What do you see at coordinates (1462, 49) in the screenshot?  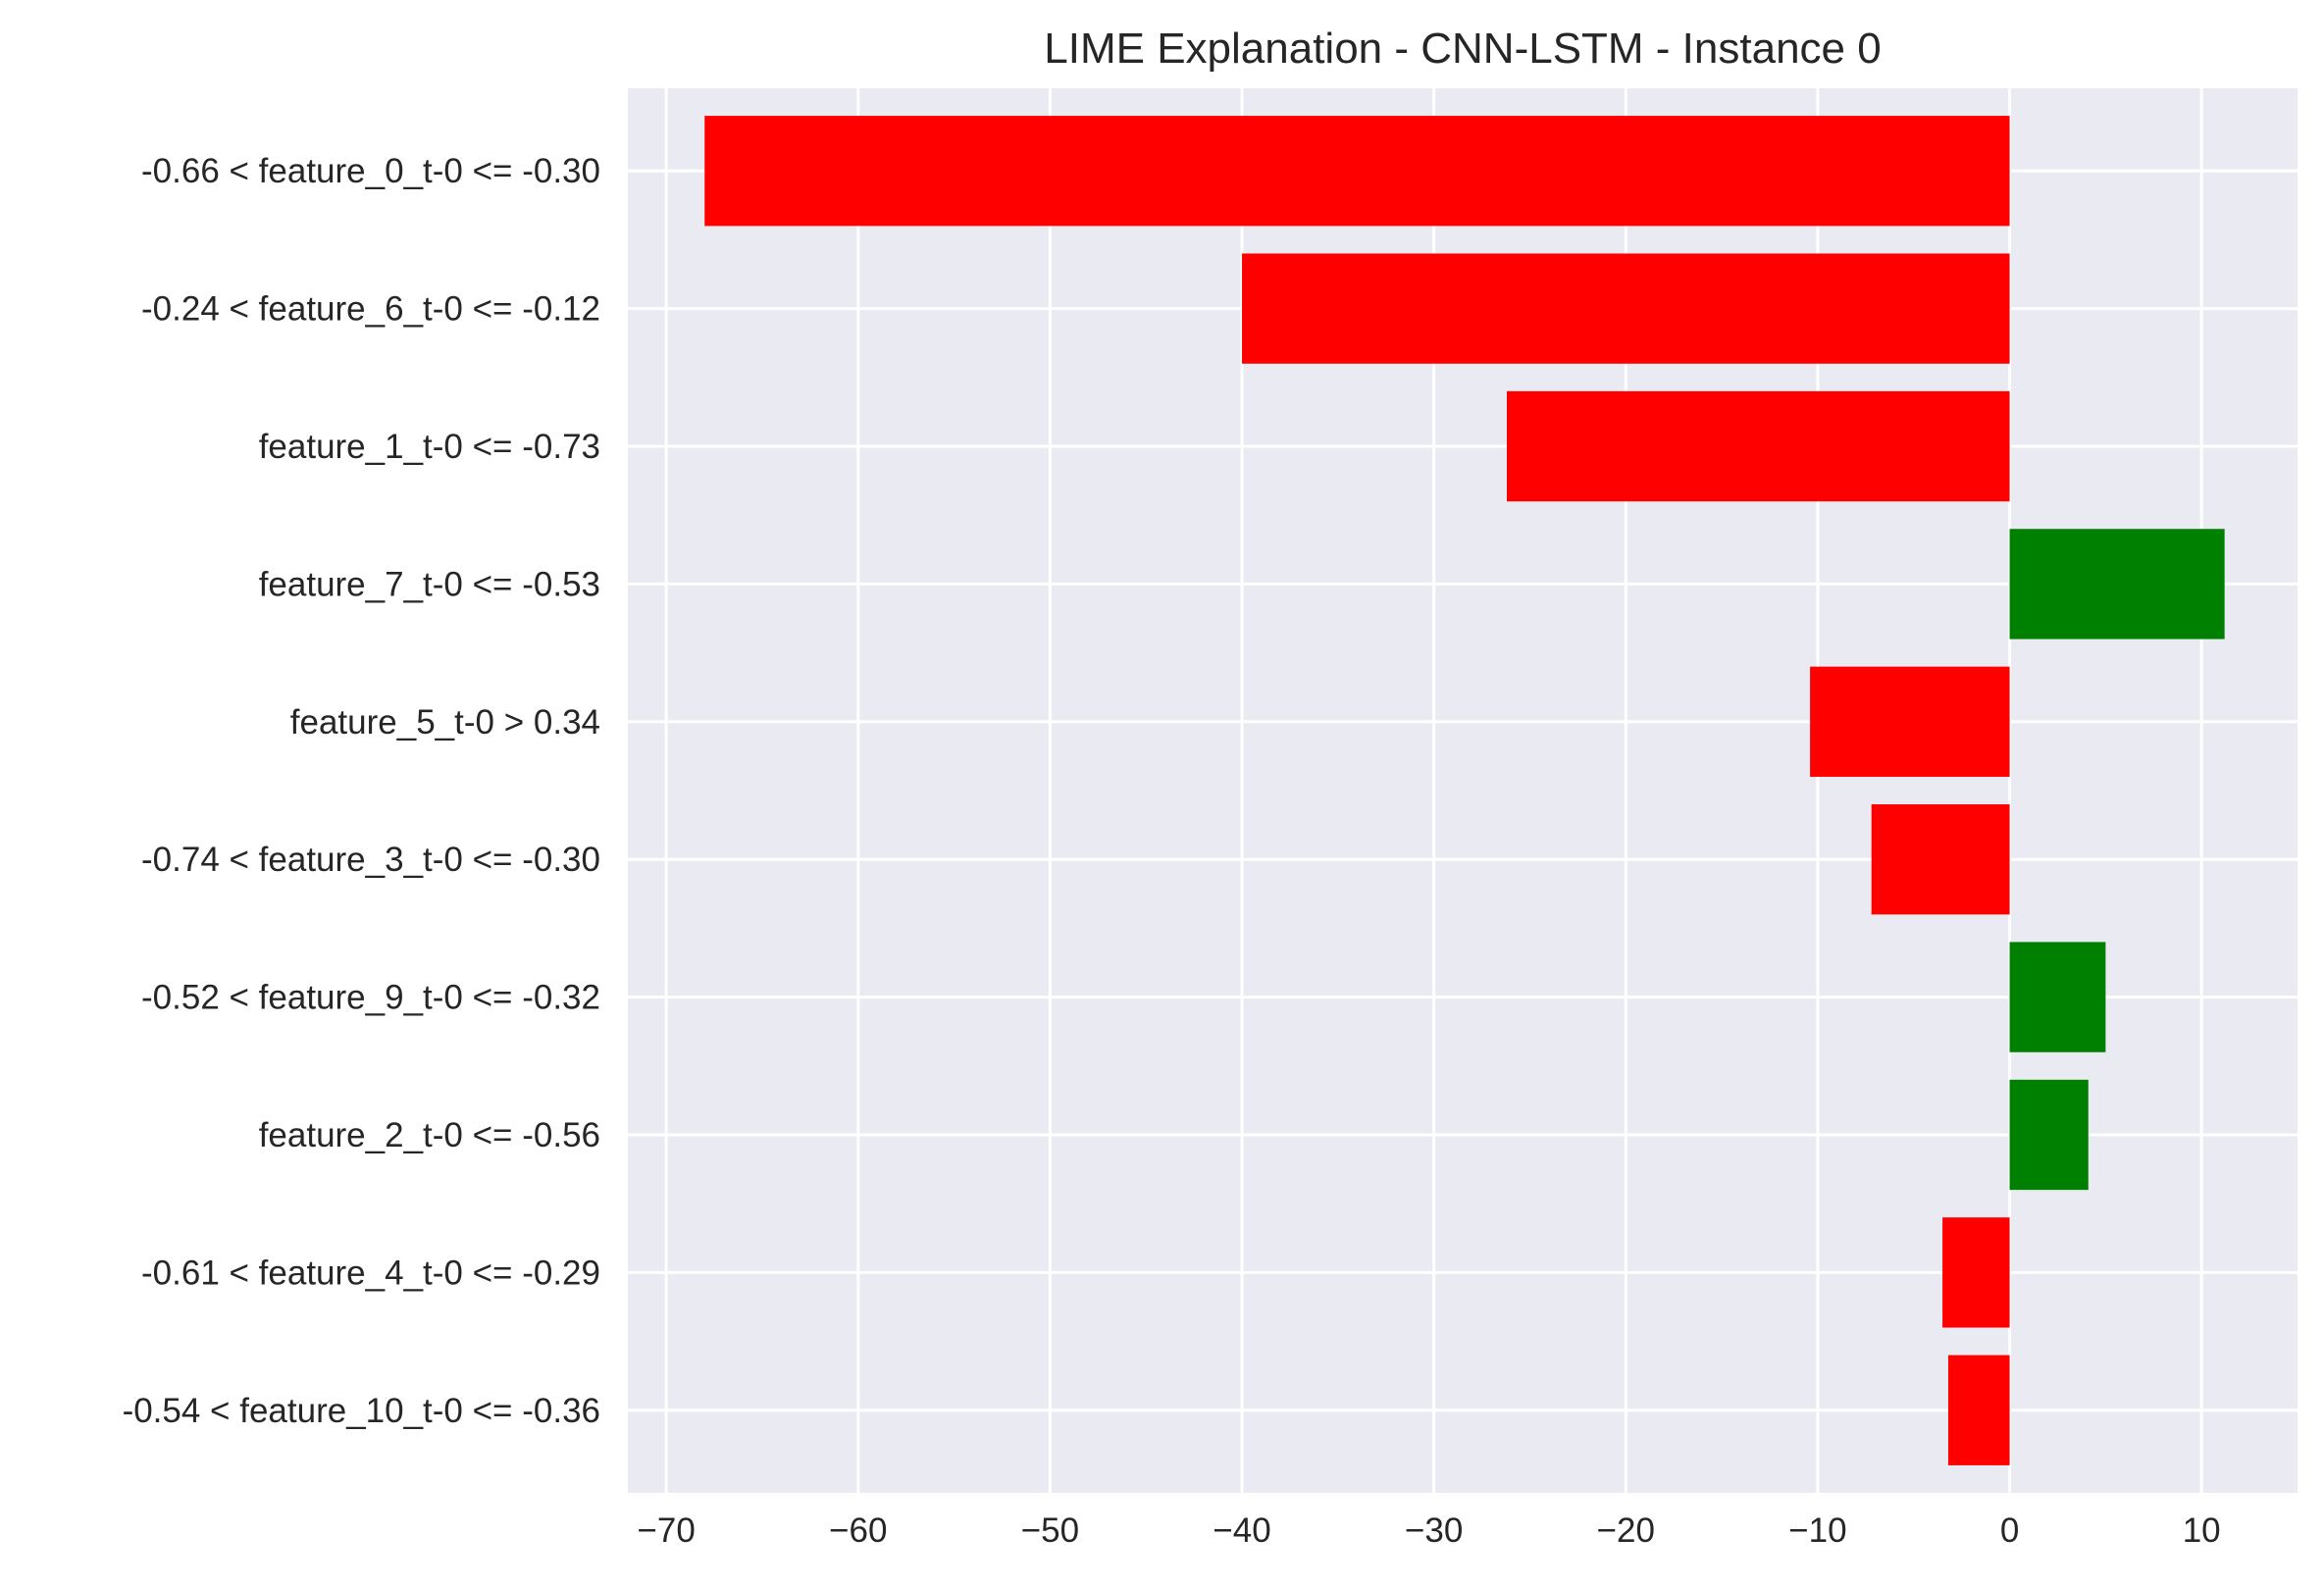 I see `chart-title: LIME Explanation - CNN-LSTM - Instance 0` at bounding box center [1462, 49].